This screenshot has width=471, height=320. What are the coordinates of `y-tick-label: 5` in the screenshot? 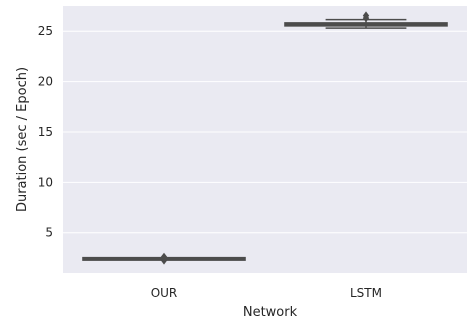 It's located at (49, 233).